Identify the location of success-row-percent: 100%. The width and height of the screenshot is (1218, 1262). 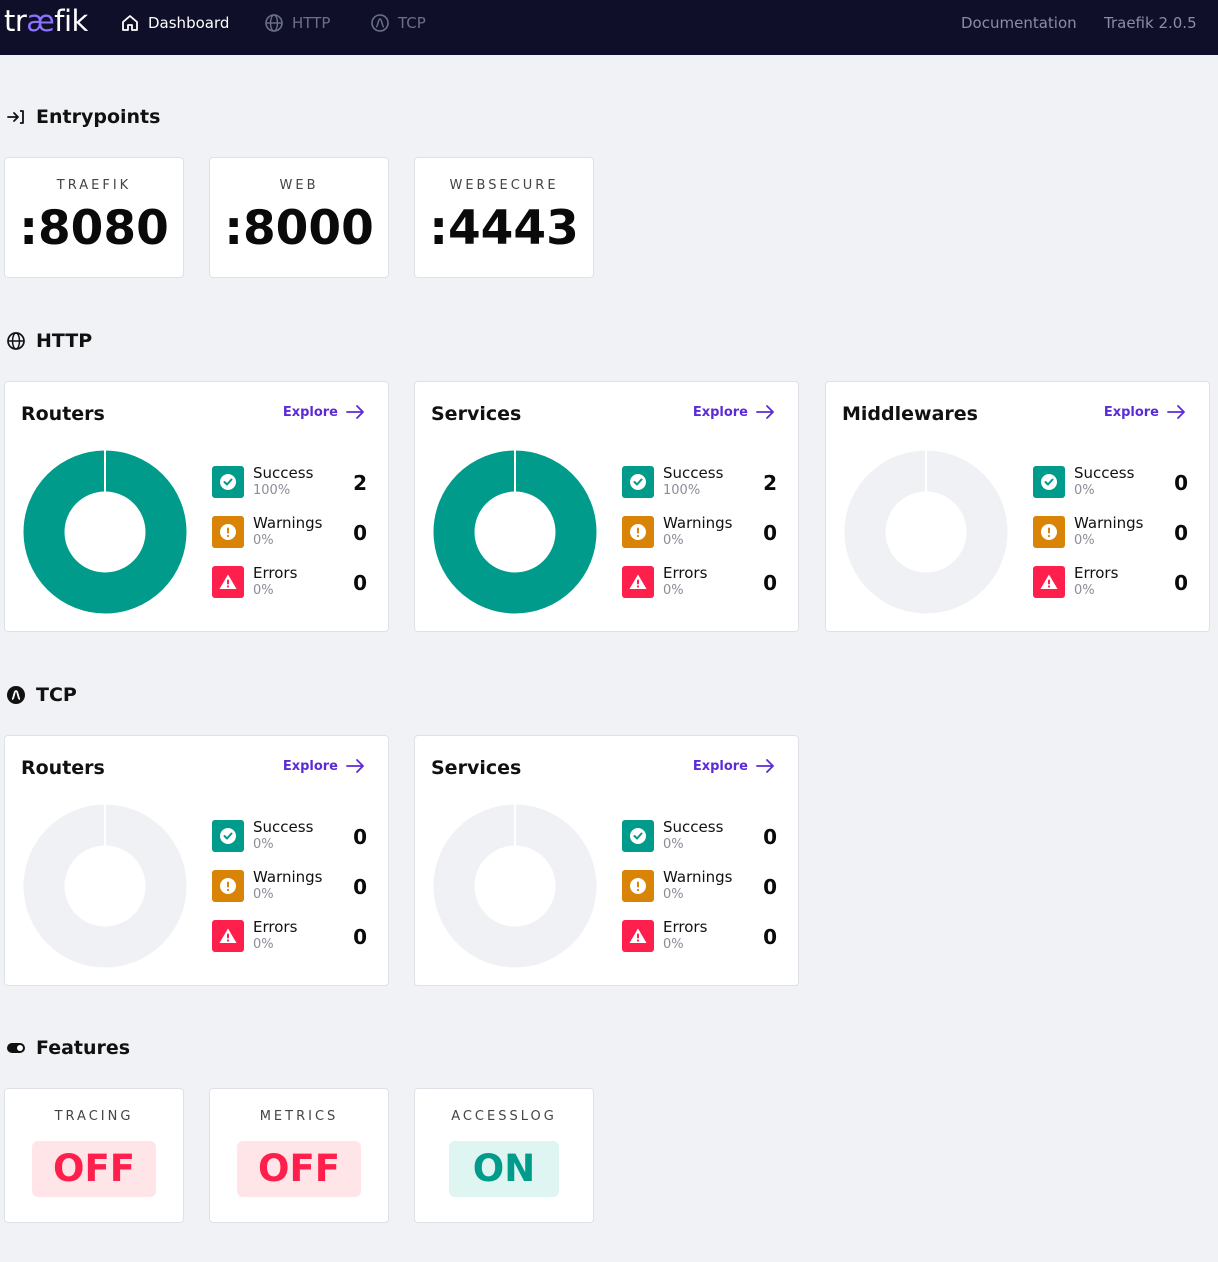
(682, 490).